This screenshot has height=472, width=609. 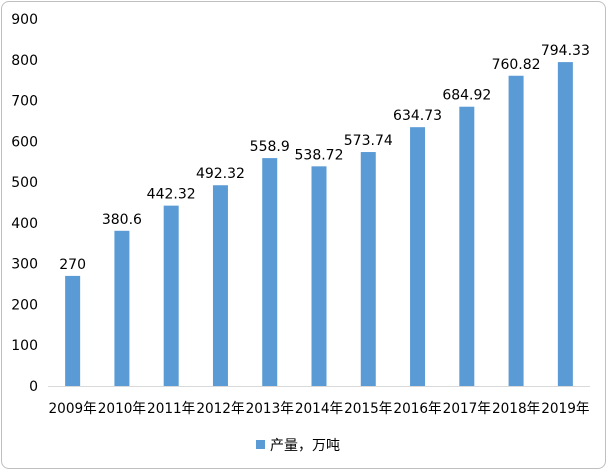 What do you see at coordinates (368, 409) in the screenshot?
I see `x-tick-label: 2015年` at bounding box center [368, 409].